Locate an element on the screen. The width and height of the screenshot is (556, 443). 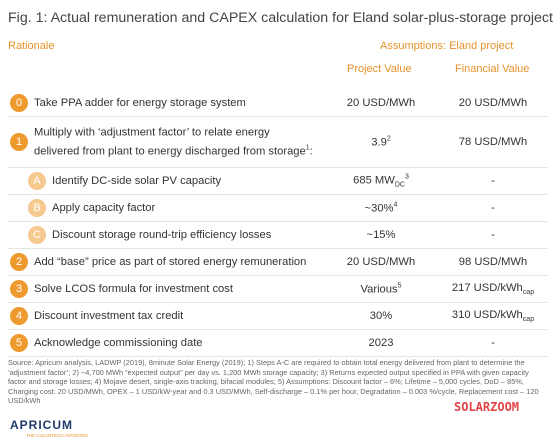
label-line: Acknowledge commissioning date is located at coordinates (118, 343).